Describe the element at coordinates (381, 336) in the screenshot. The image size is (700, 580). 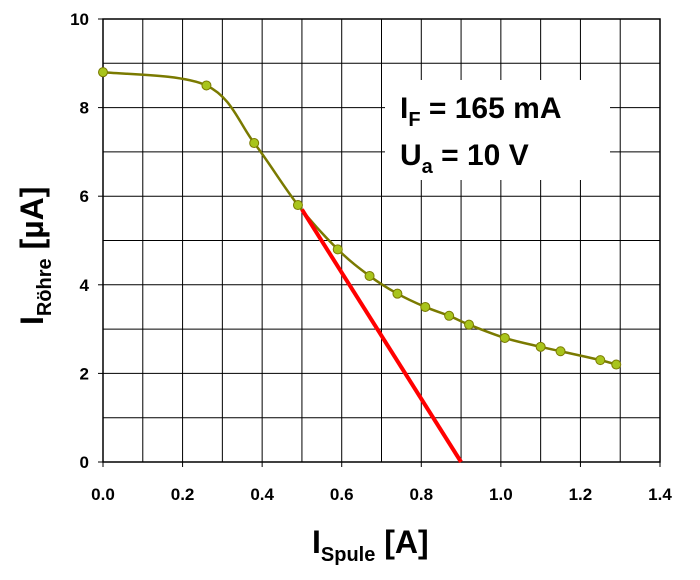
I see `tangent-line` at that location.